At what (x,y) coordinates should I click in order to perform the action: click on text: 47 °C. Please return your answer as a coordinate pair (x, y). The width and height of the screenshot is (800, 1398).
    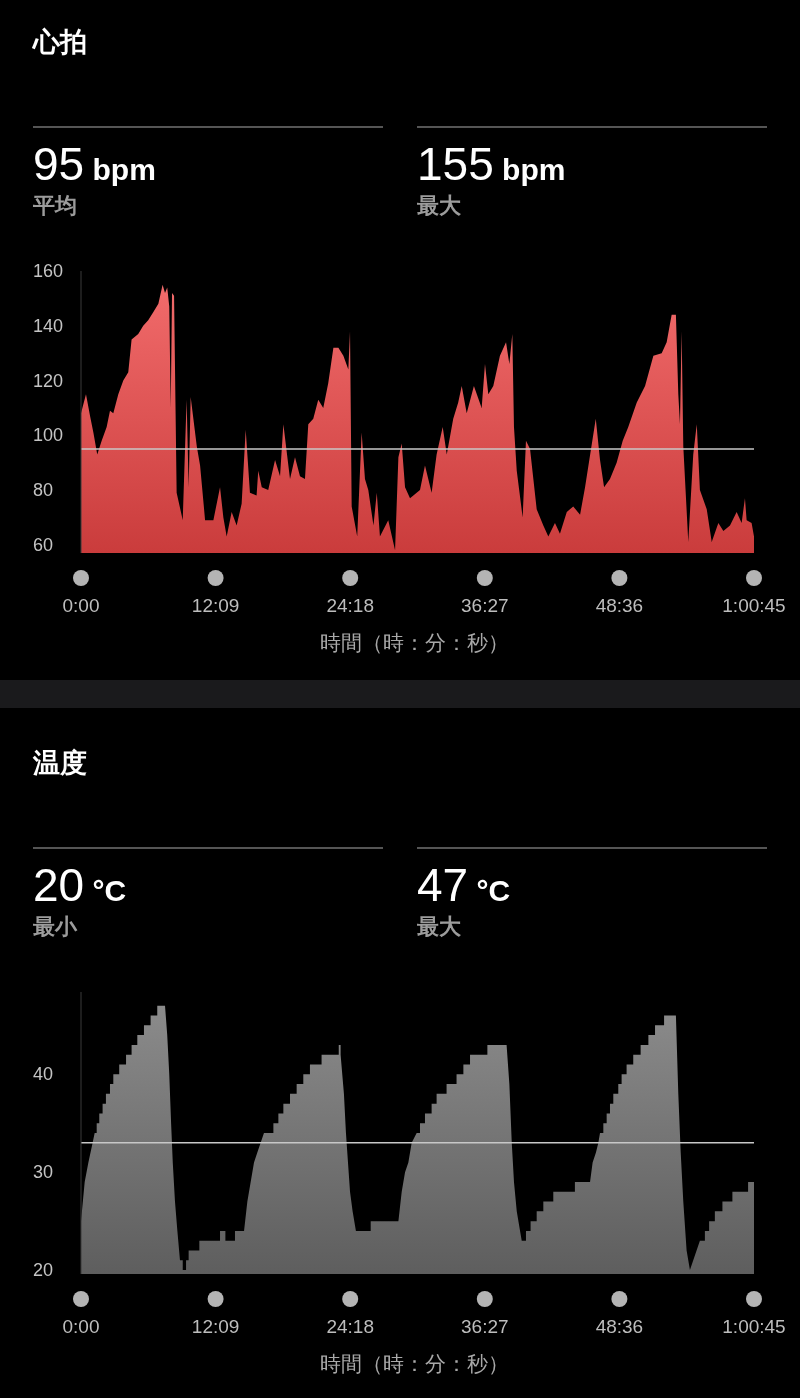
    Looking at the image, I should click on (464, 885).